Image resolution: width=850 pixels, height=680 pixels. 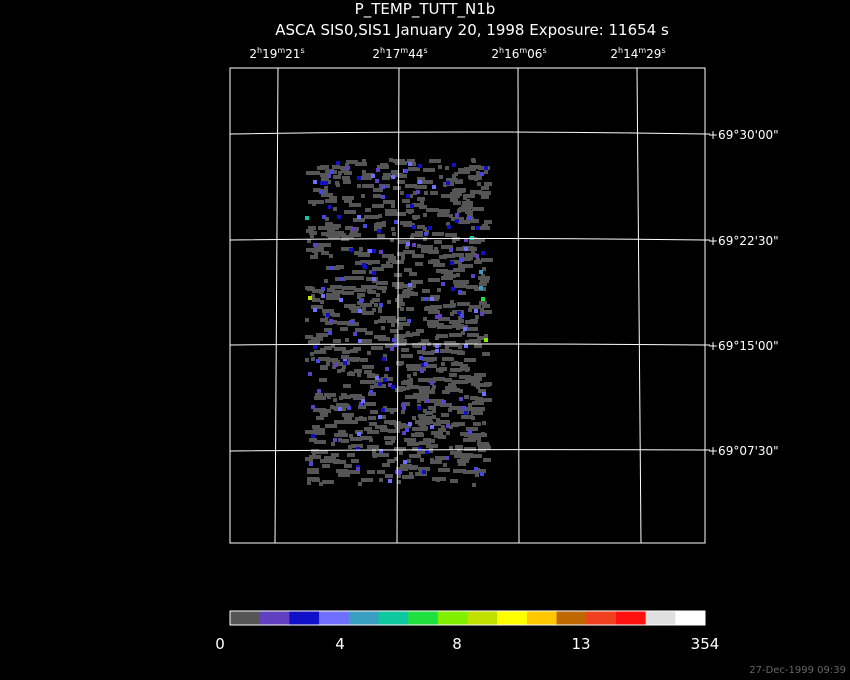 I want to click on ra-label: 2h16m06s, so click(x=518, y=53).